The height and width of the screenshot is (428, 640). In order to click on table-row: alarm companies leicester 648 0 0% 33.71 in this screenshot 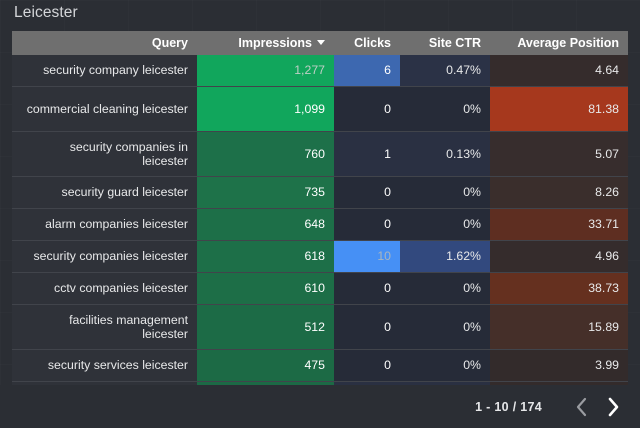, I will do `click(320, 224)`.